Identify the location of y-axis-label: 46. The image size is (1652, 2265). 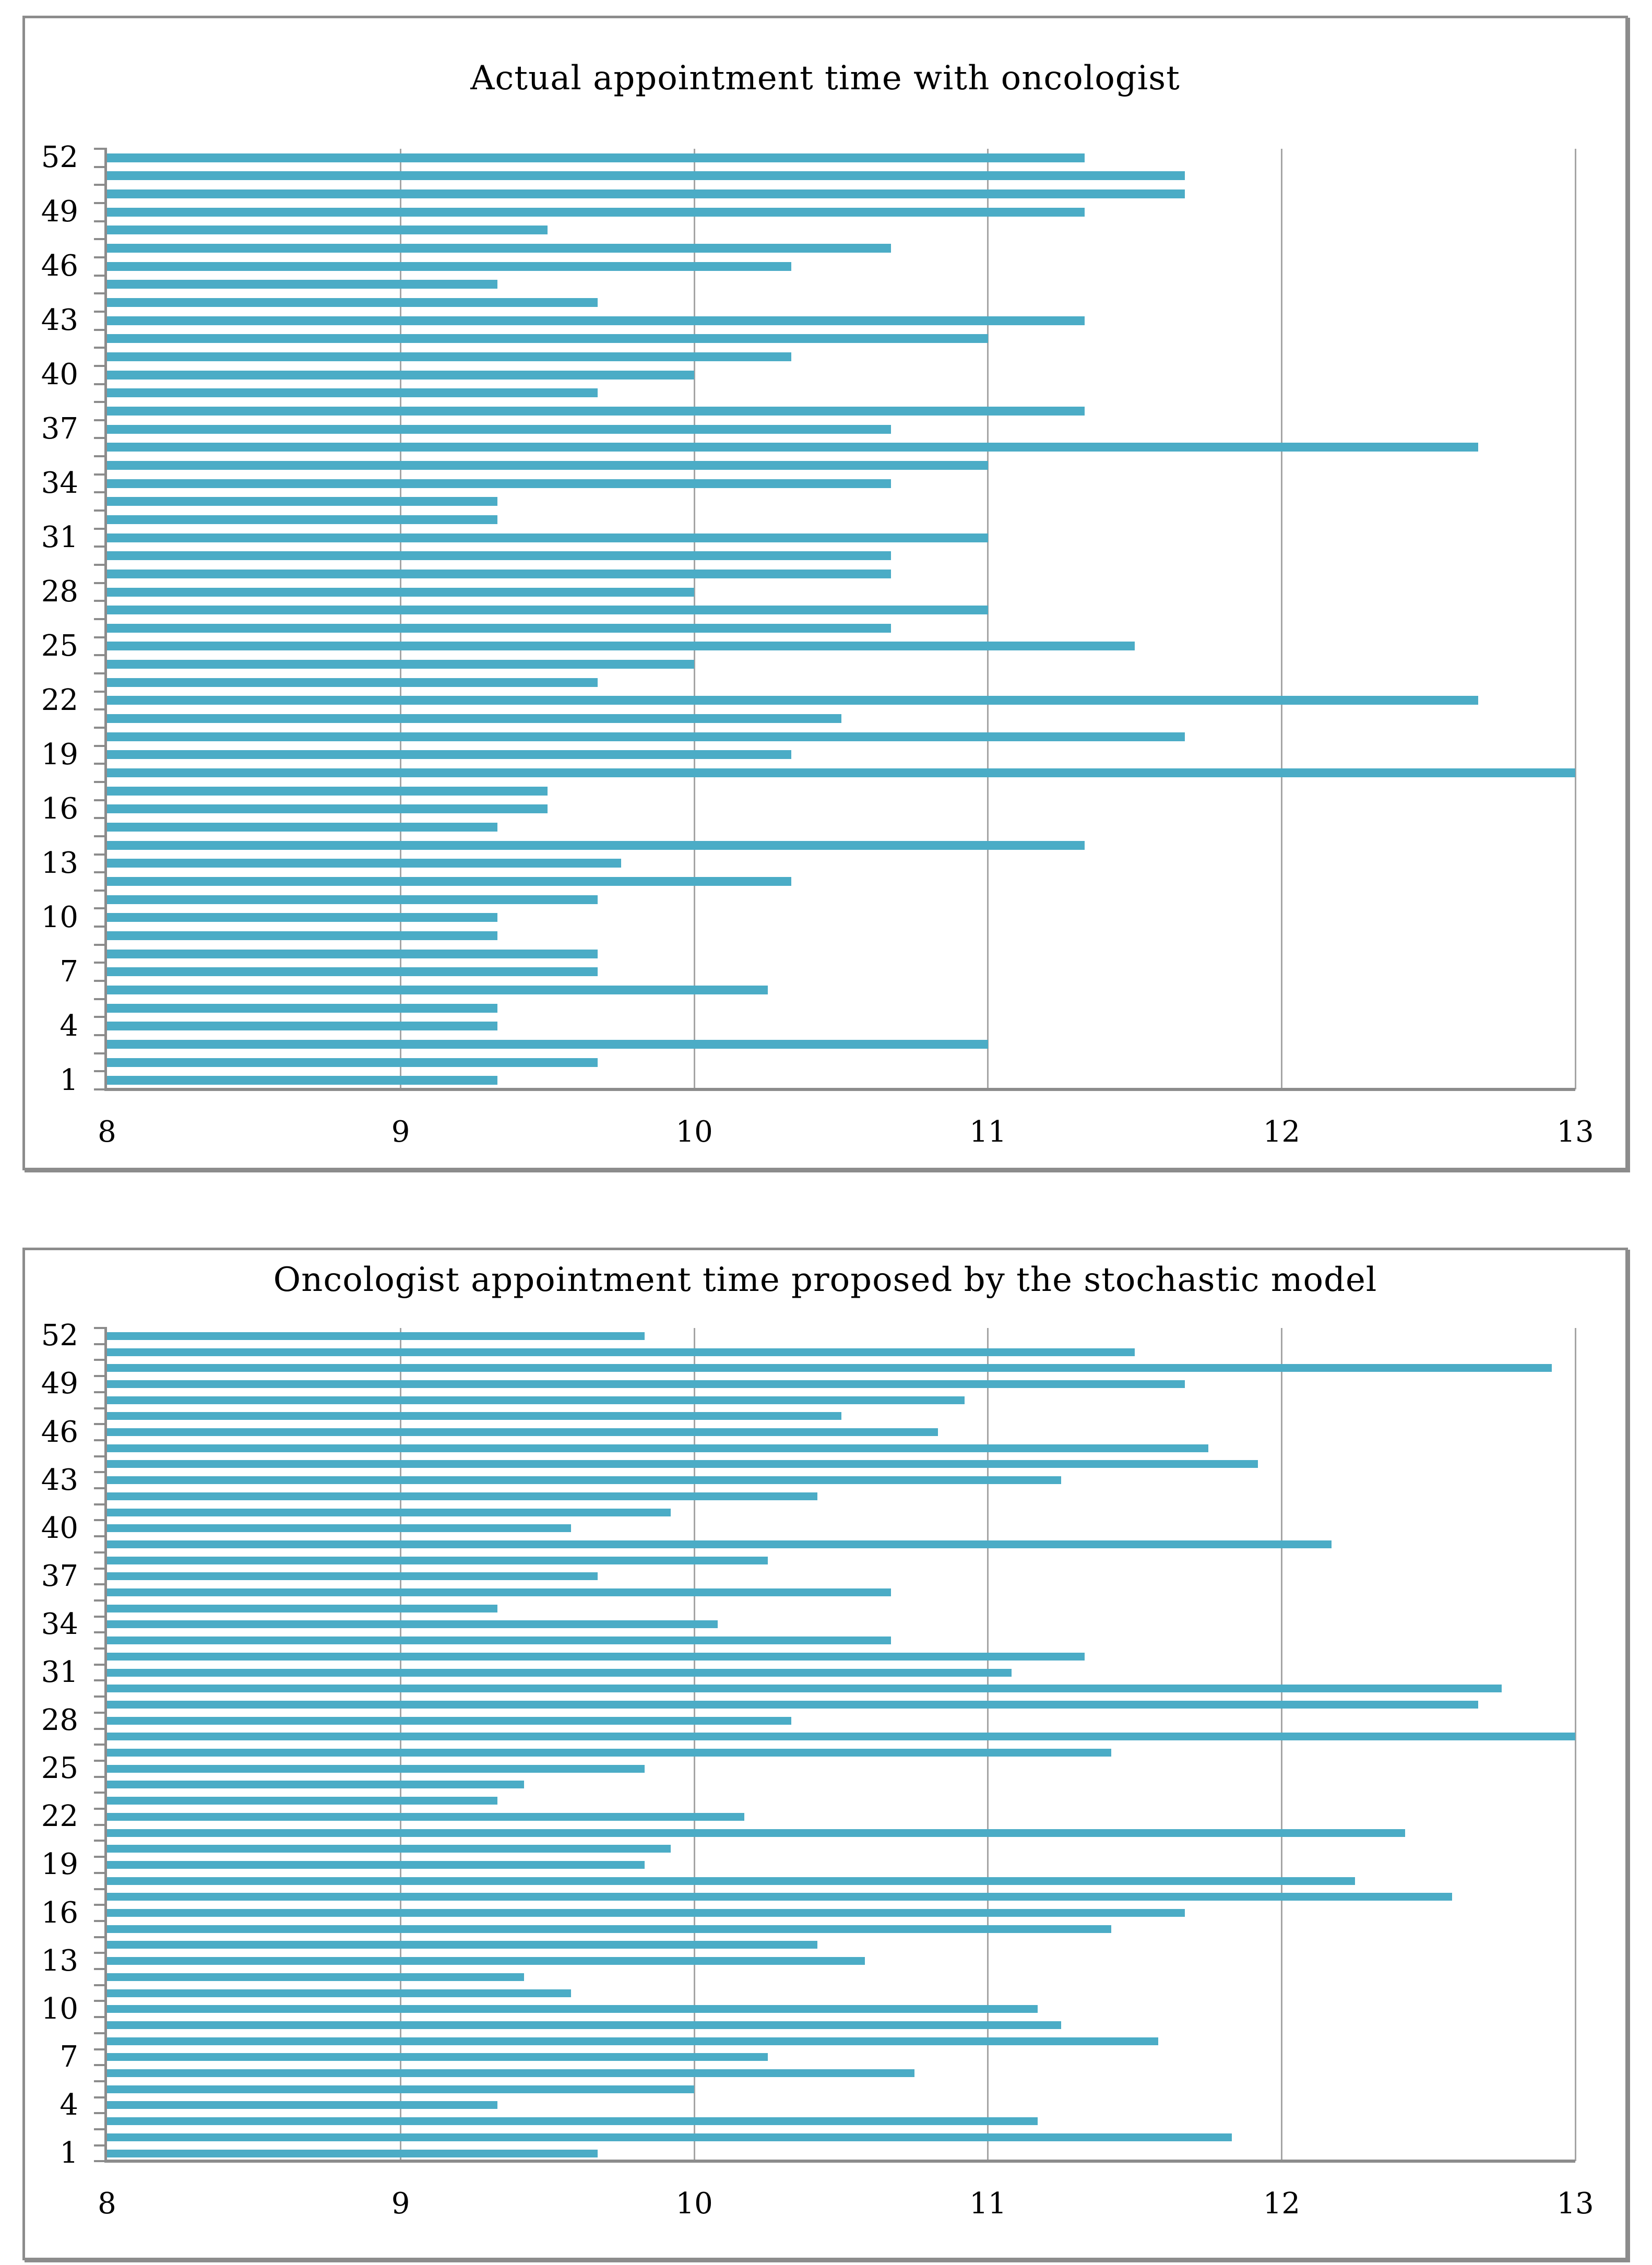
(59, 1432).